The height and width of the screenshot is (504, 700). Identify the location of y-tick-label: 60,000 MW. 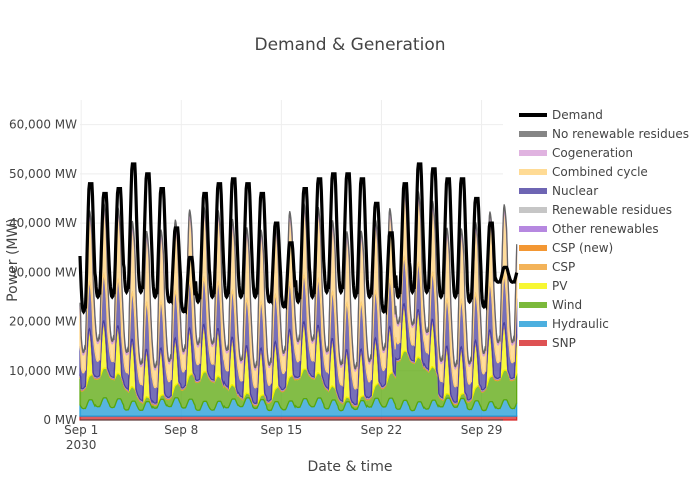
(43, 125).